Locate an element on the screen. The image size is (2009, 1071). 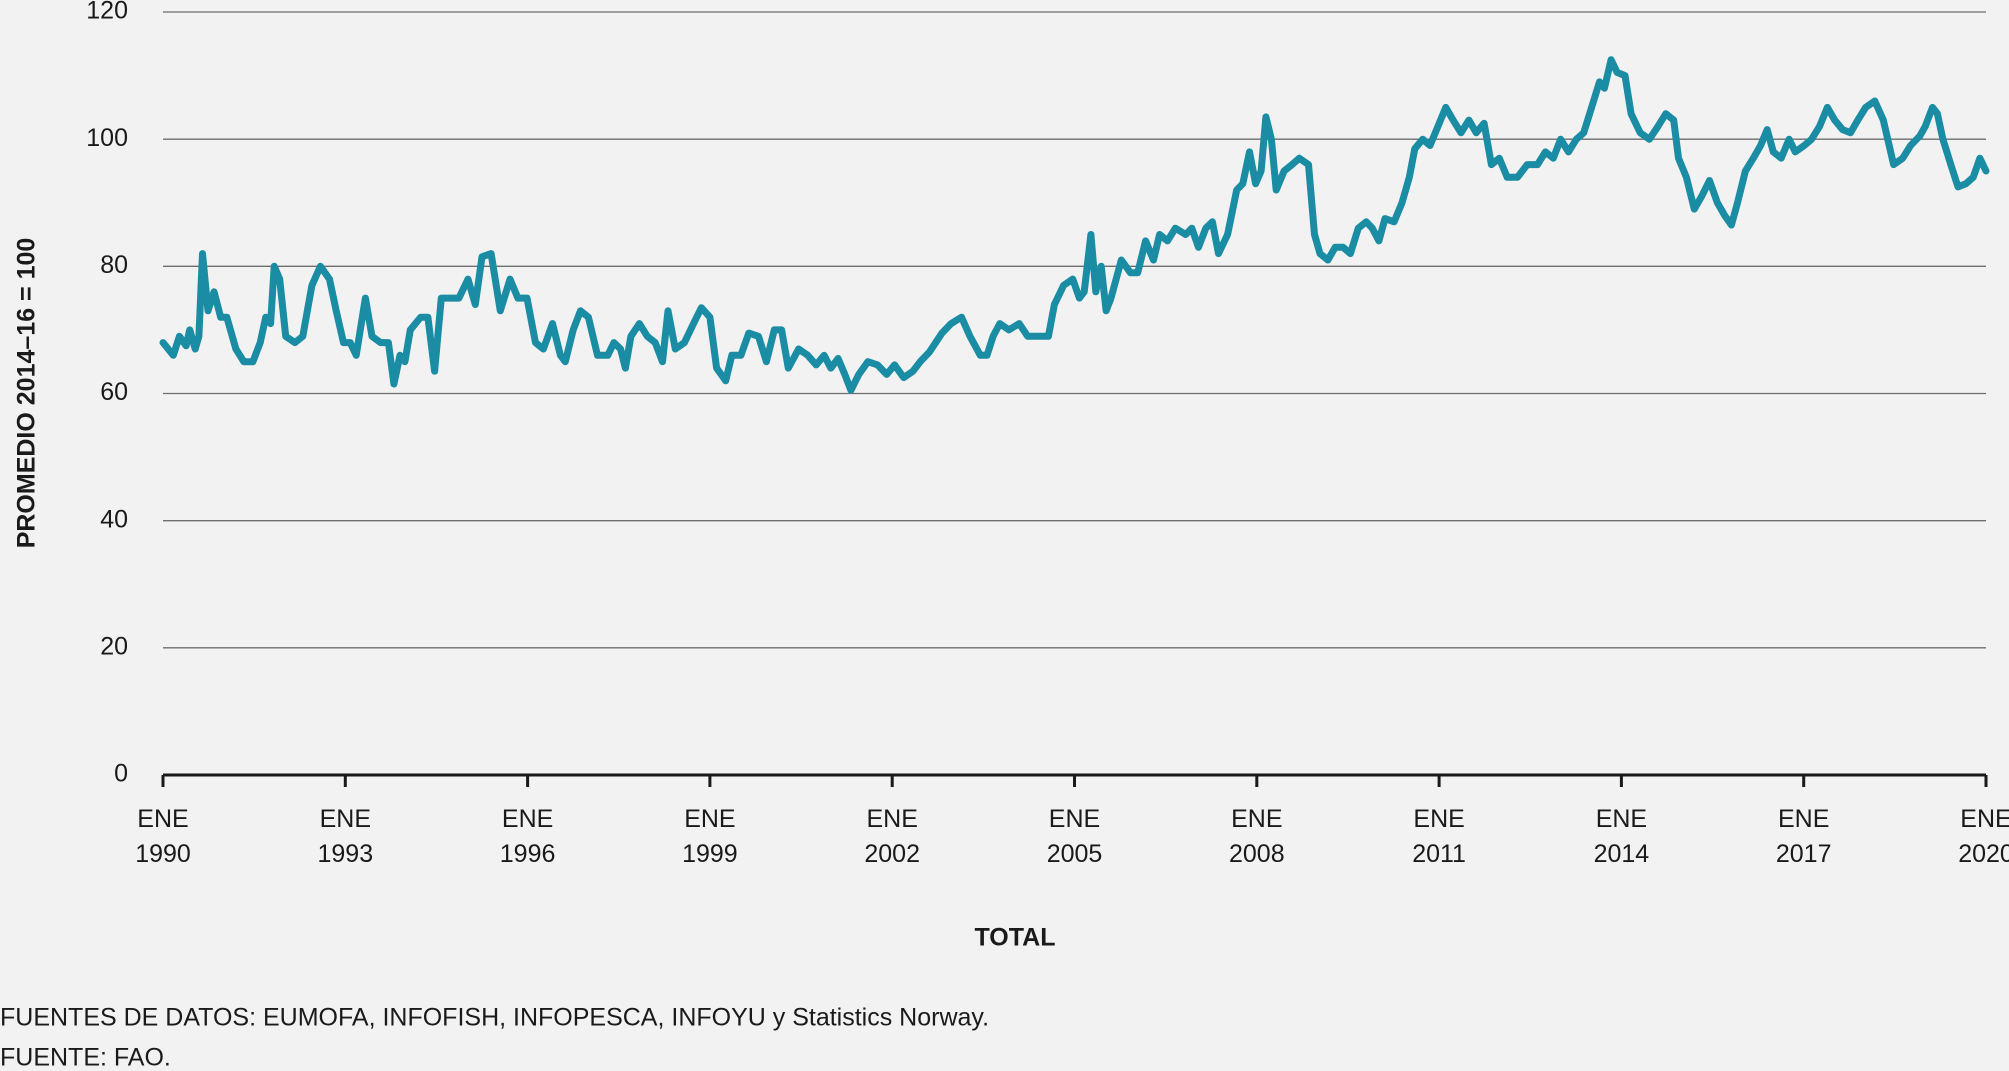
x-tick-label: ENE 1990 is located at coordinates (163, 836).